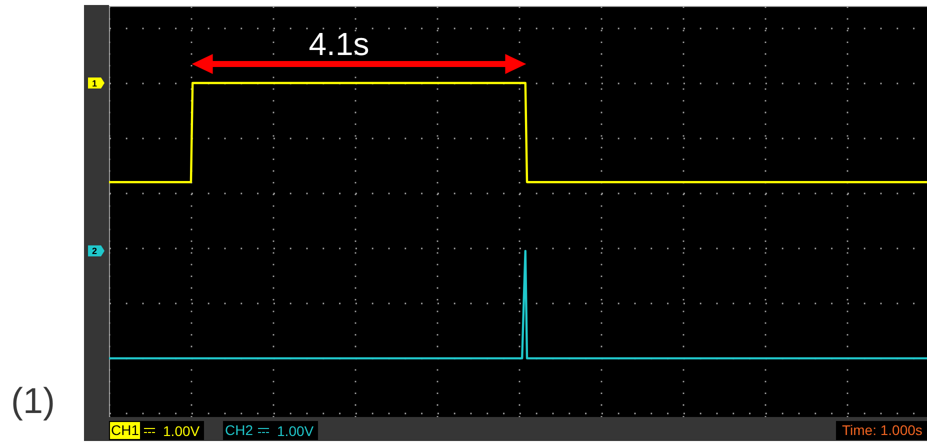 This screenshot has width=927, height=444. Describe the element at coordinates (339, 44) in the screenshot. I see `text: 4.1s` at that location.